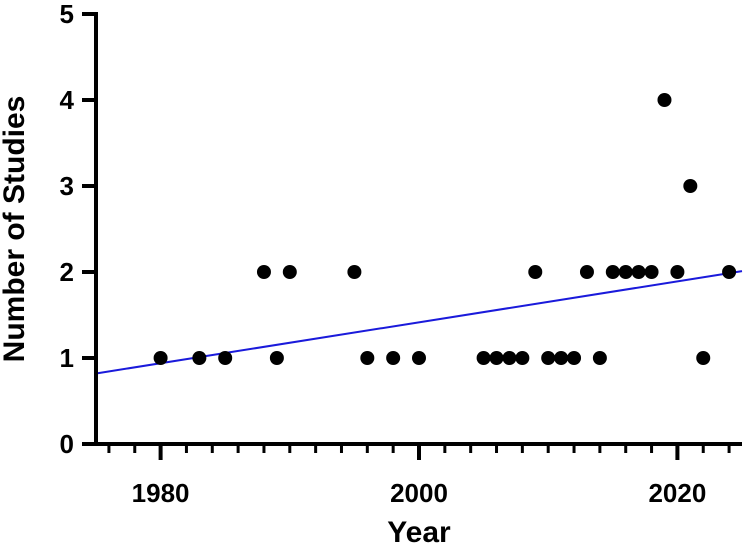  What do you see at coordinates (67, 272) in the screenshot?
I see `y-tick-label: 2` at bounding box center [67, 272].